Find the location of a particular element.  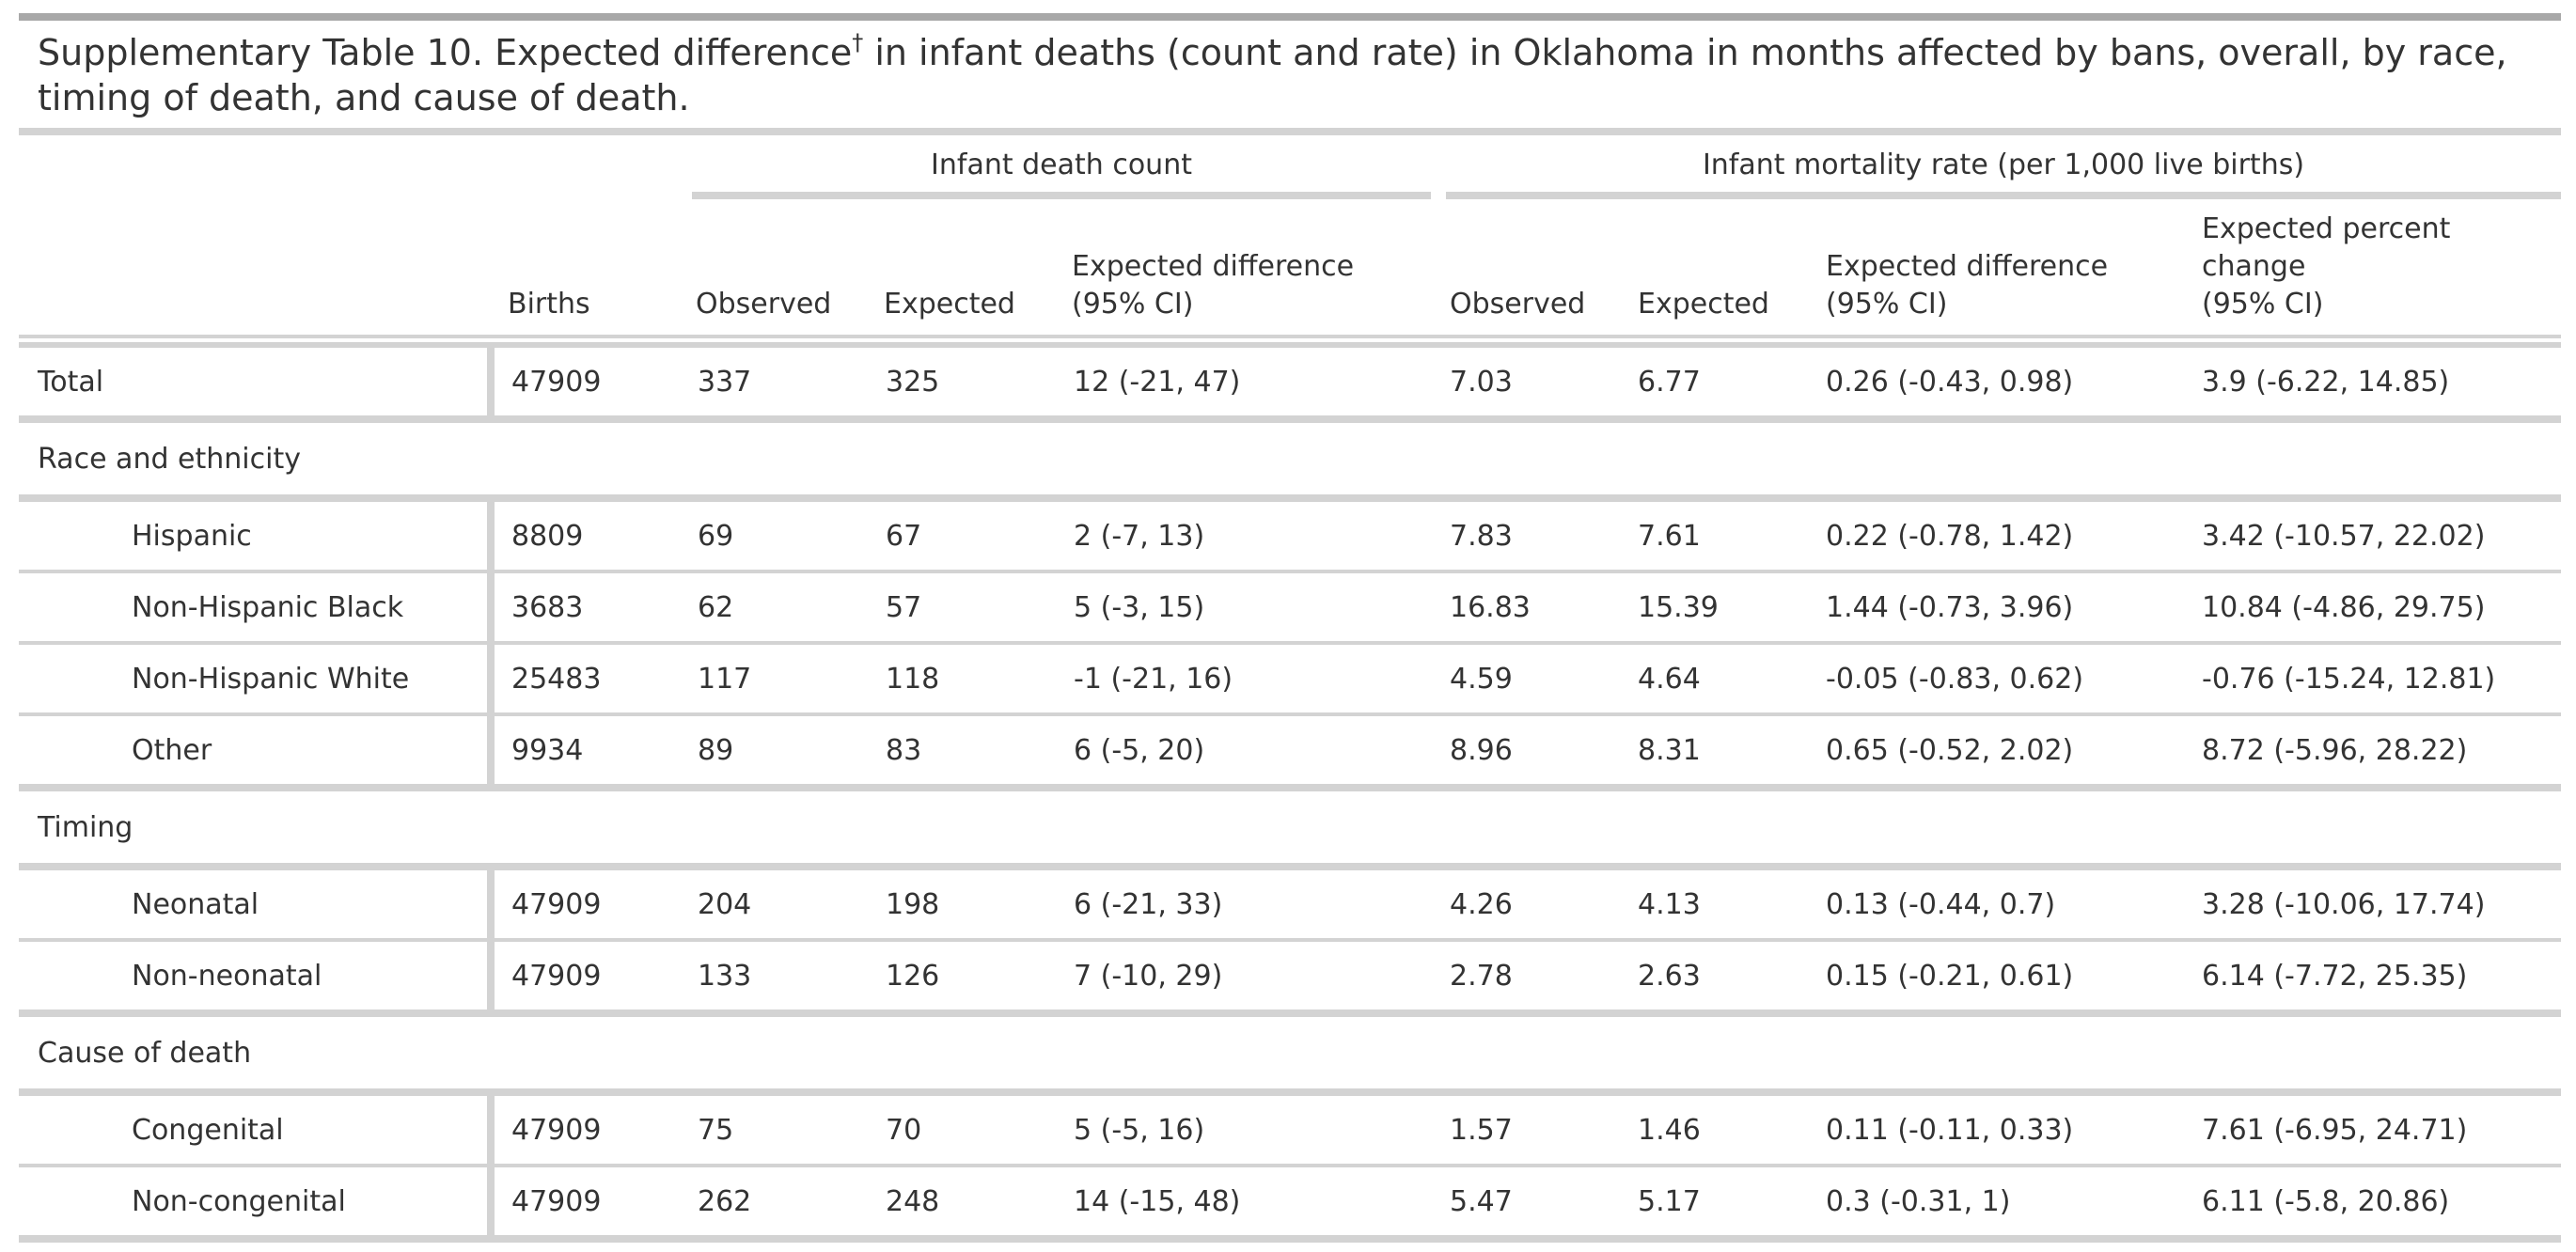

cell-pct: 3.28 (-10.06, 17.74) is located at coordinates (2344, 904).